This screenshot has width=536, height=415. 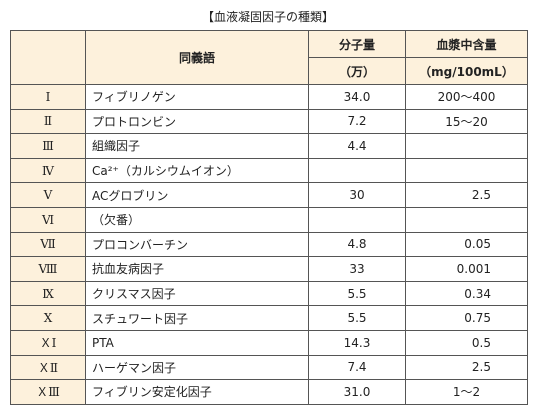 I want to click on table-row: Ⅳ Ca²⁺（カルシウムイオン）, so click(x=269, y=170).